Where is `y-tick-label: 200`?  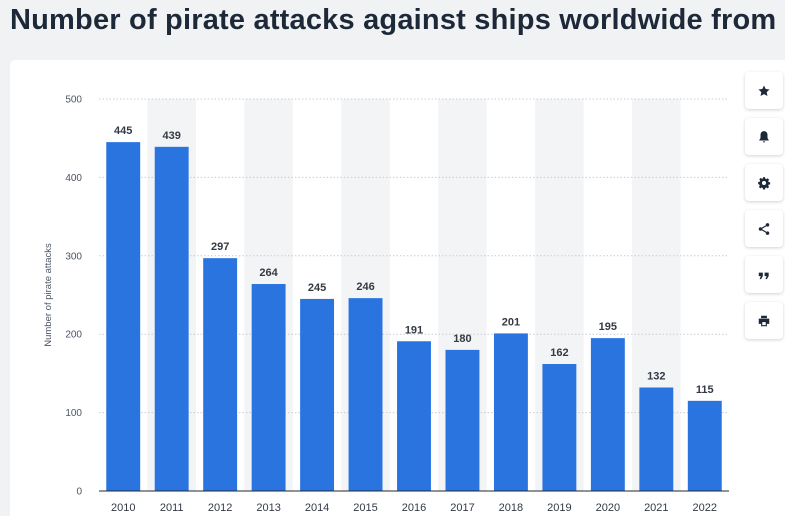 y-tick-label: 200 is located at coordinates (73, 335).